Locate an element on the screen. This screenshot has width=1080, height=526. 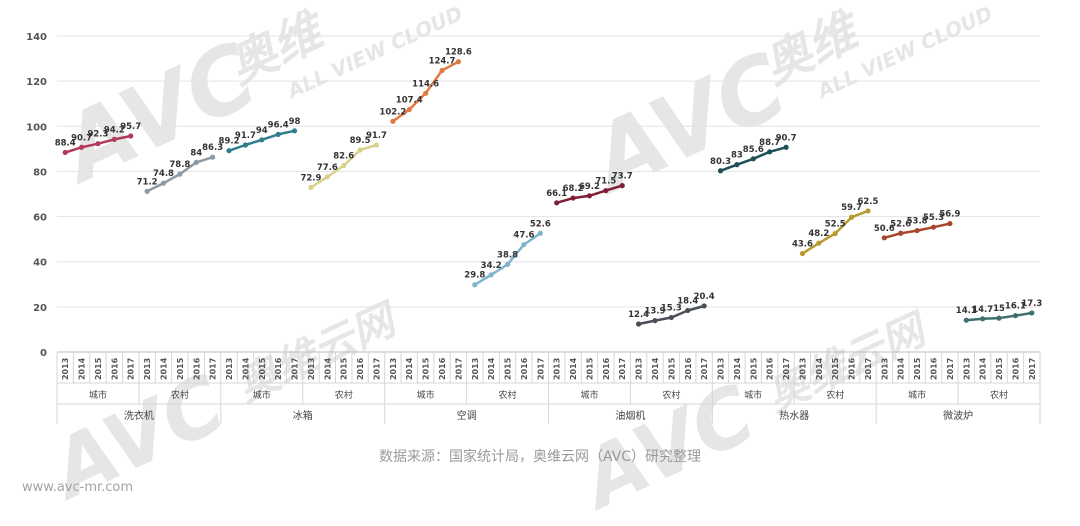
data-label: 53.8 is located at coordinates (917, 222).